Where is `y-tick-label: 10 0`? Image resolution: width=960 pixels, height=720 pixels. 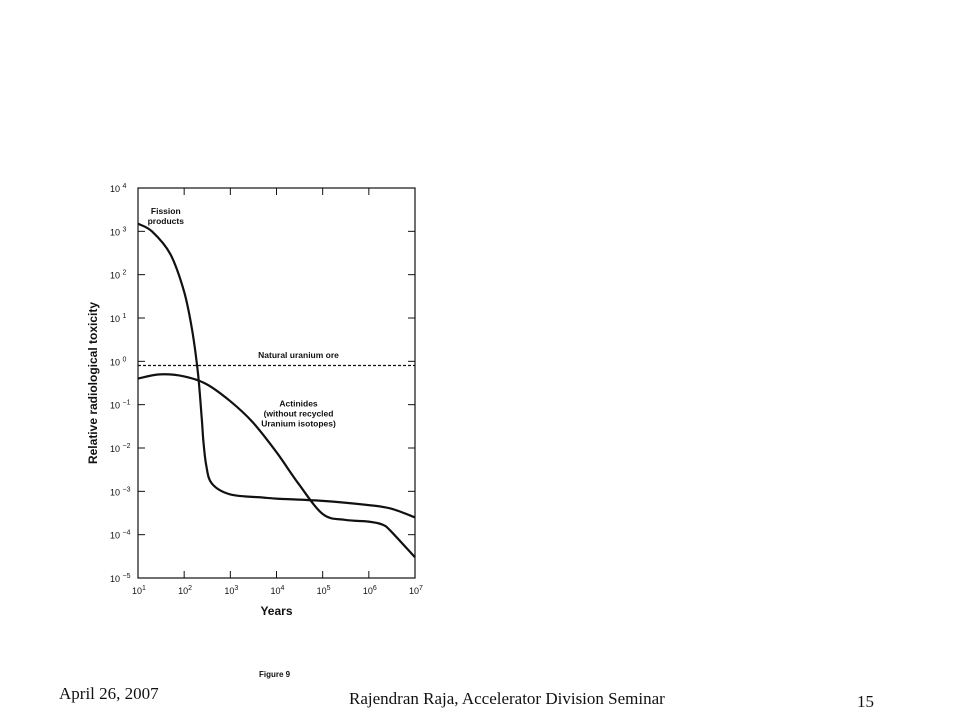
y-tick-label: 10 0 is located at coordinates (118, 361).